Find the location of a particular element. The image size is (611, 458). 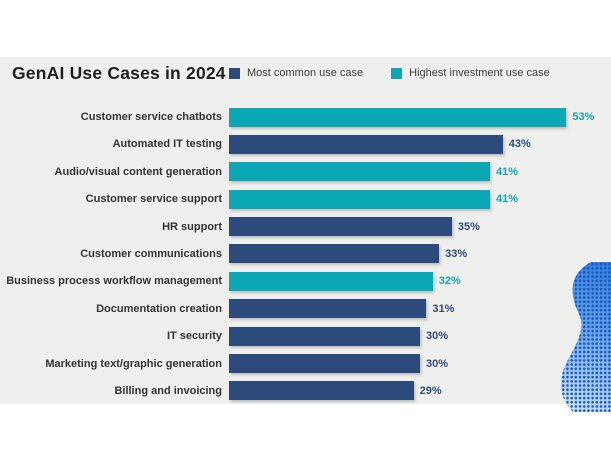

bar-label: Automated IT testing is located at coordinates (167, 144).